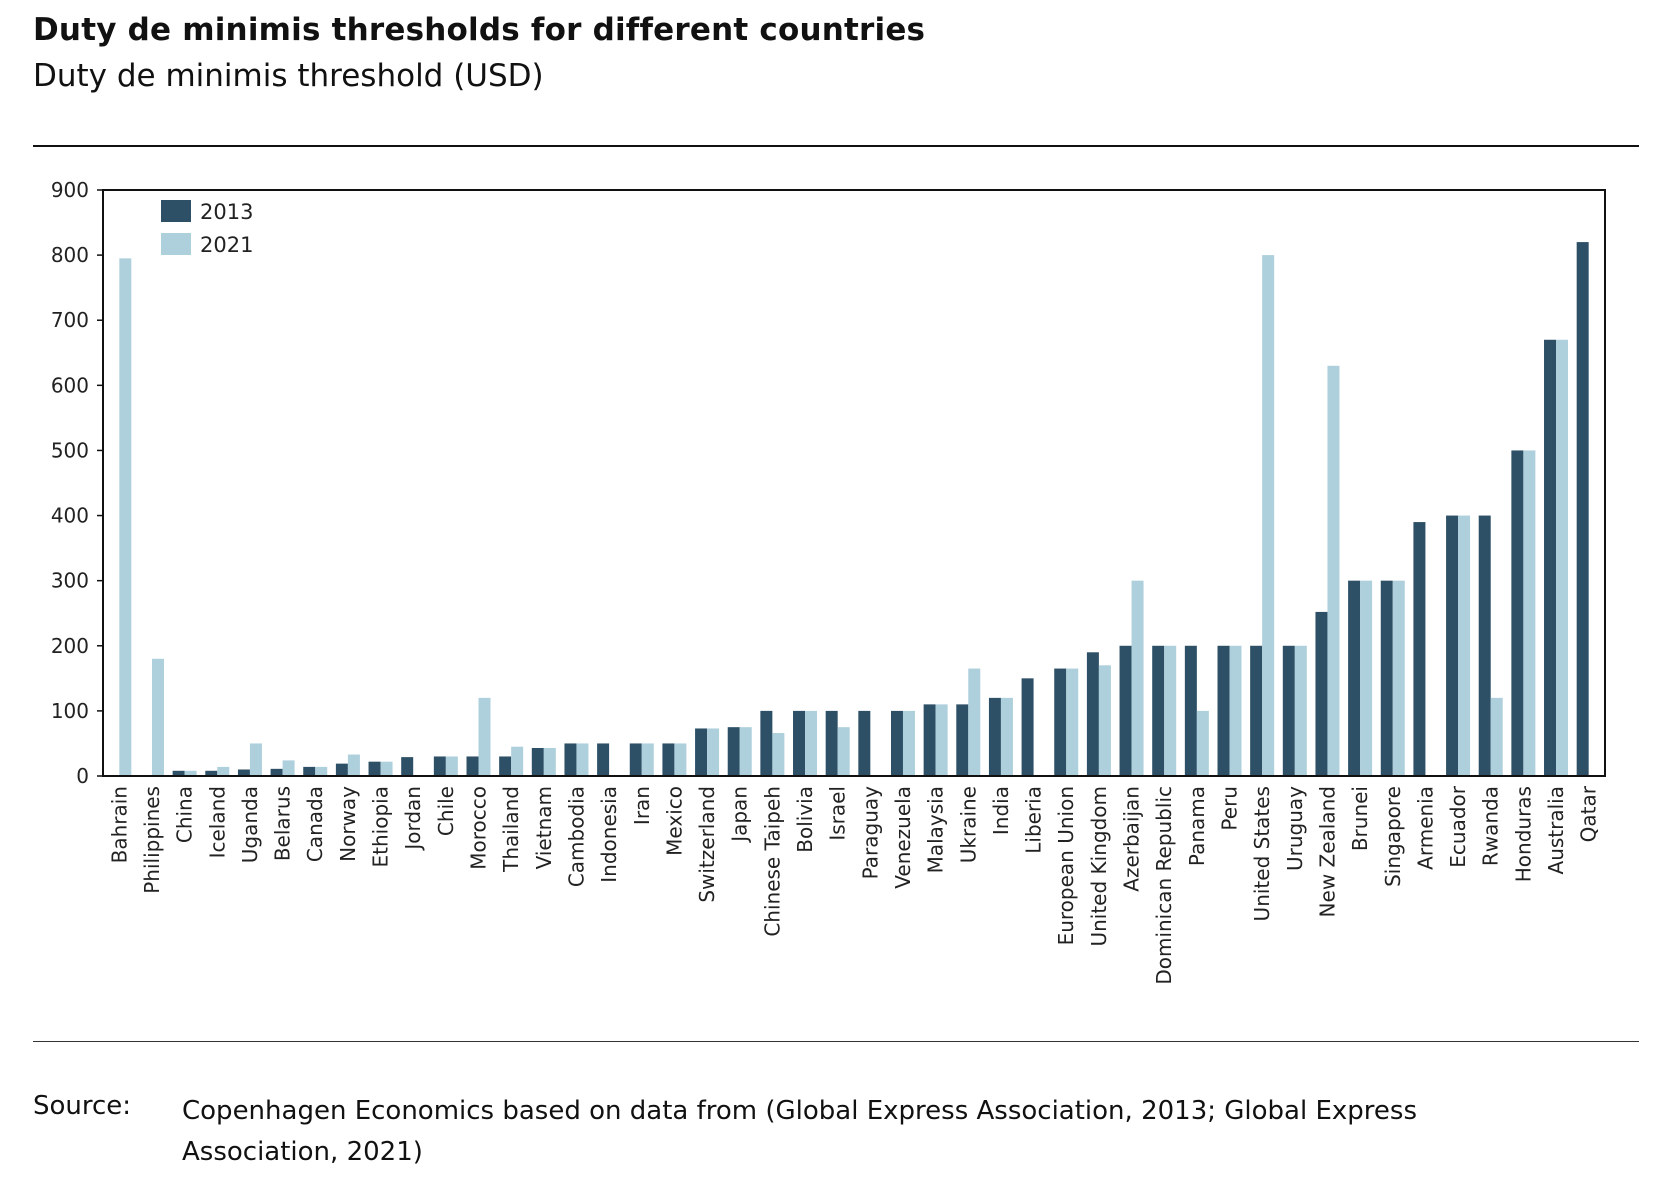 Image resolution: width=1672 pixels, height=1190 pixels. I want to click on x-tick-label: China, so click(185, 814).